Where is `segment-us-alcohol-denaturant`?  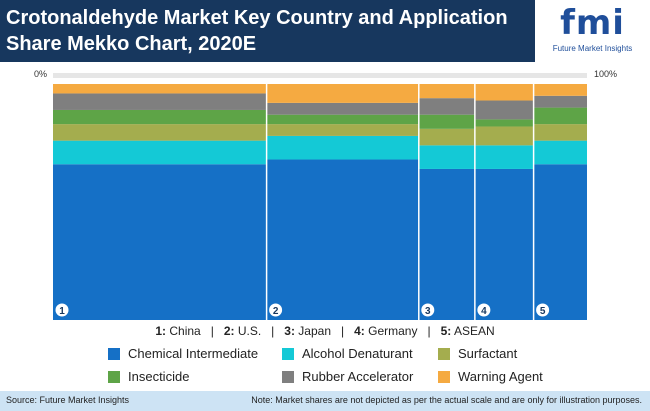
segment-us-alcohol-denaturant is located at coordinates (342, 147).